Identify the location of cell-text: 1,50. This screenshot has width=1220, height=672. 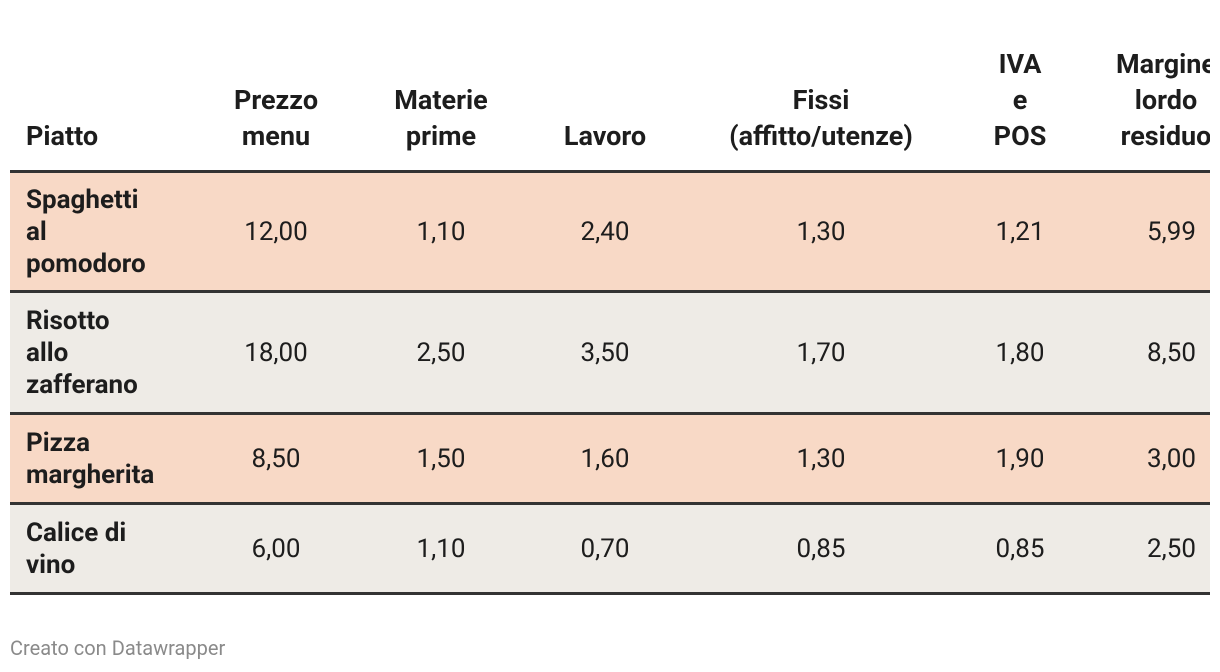
(441, 458).